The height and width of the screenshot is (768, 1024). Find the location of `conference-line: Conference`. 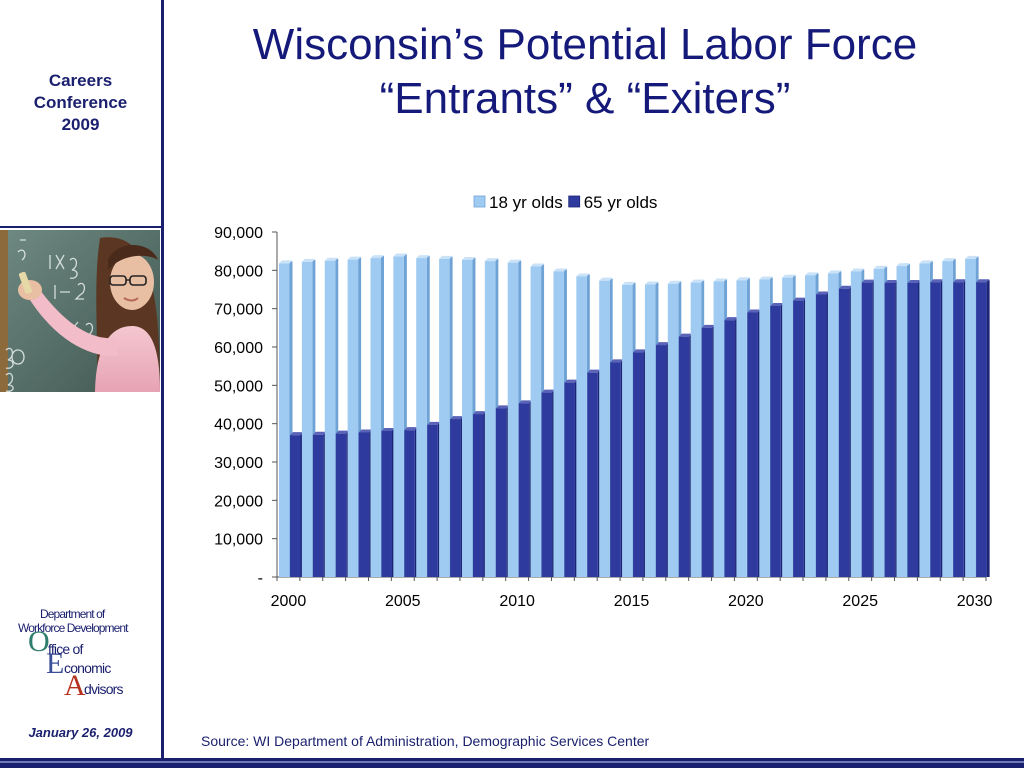

conference-line: Conference is located at coordinates (80, 102).